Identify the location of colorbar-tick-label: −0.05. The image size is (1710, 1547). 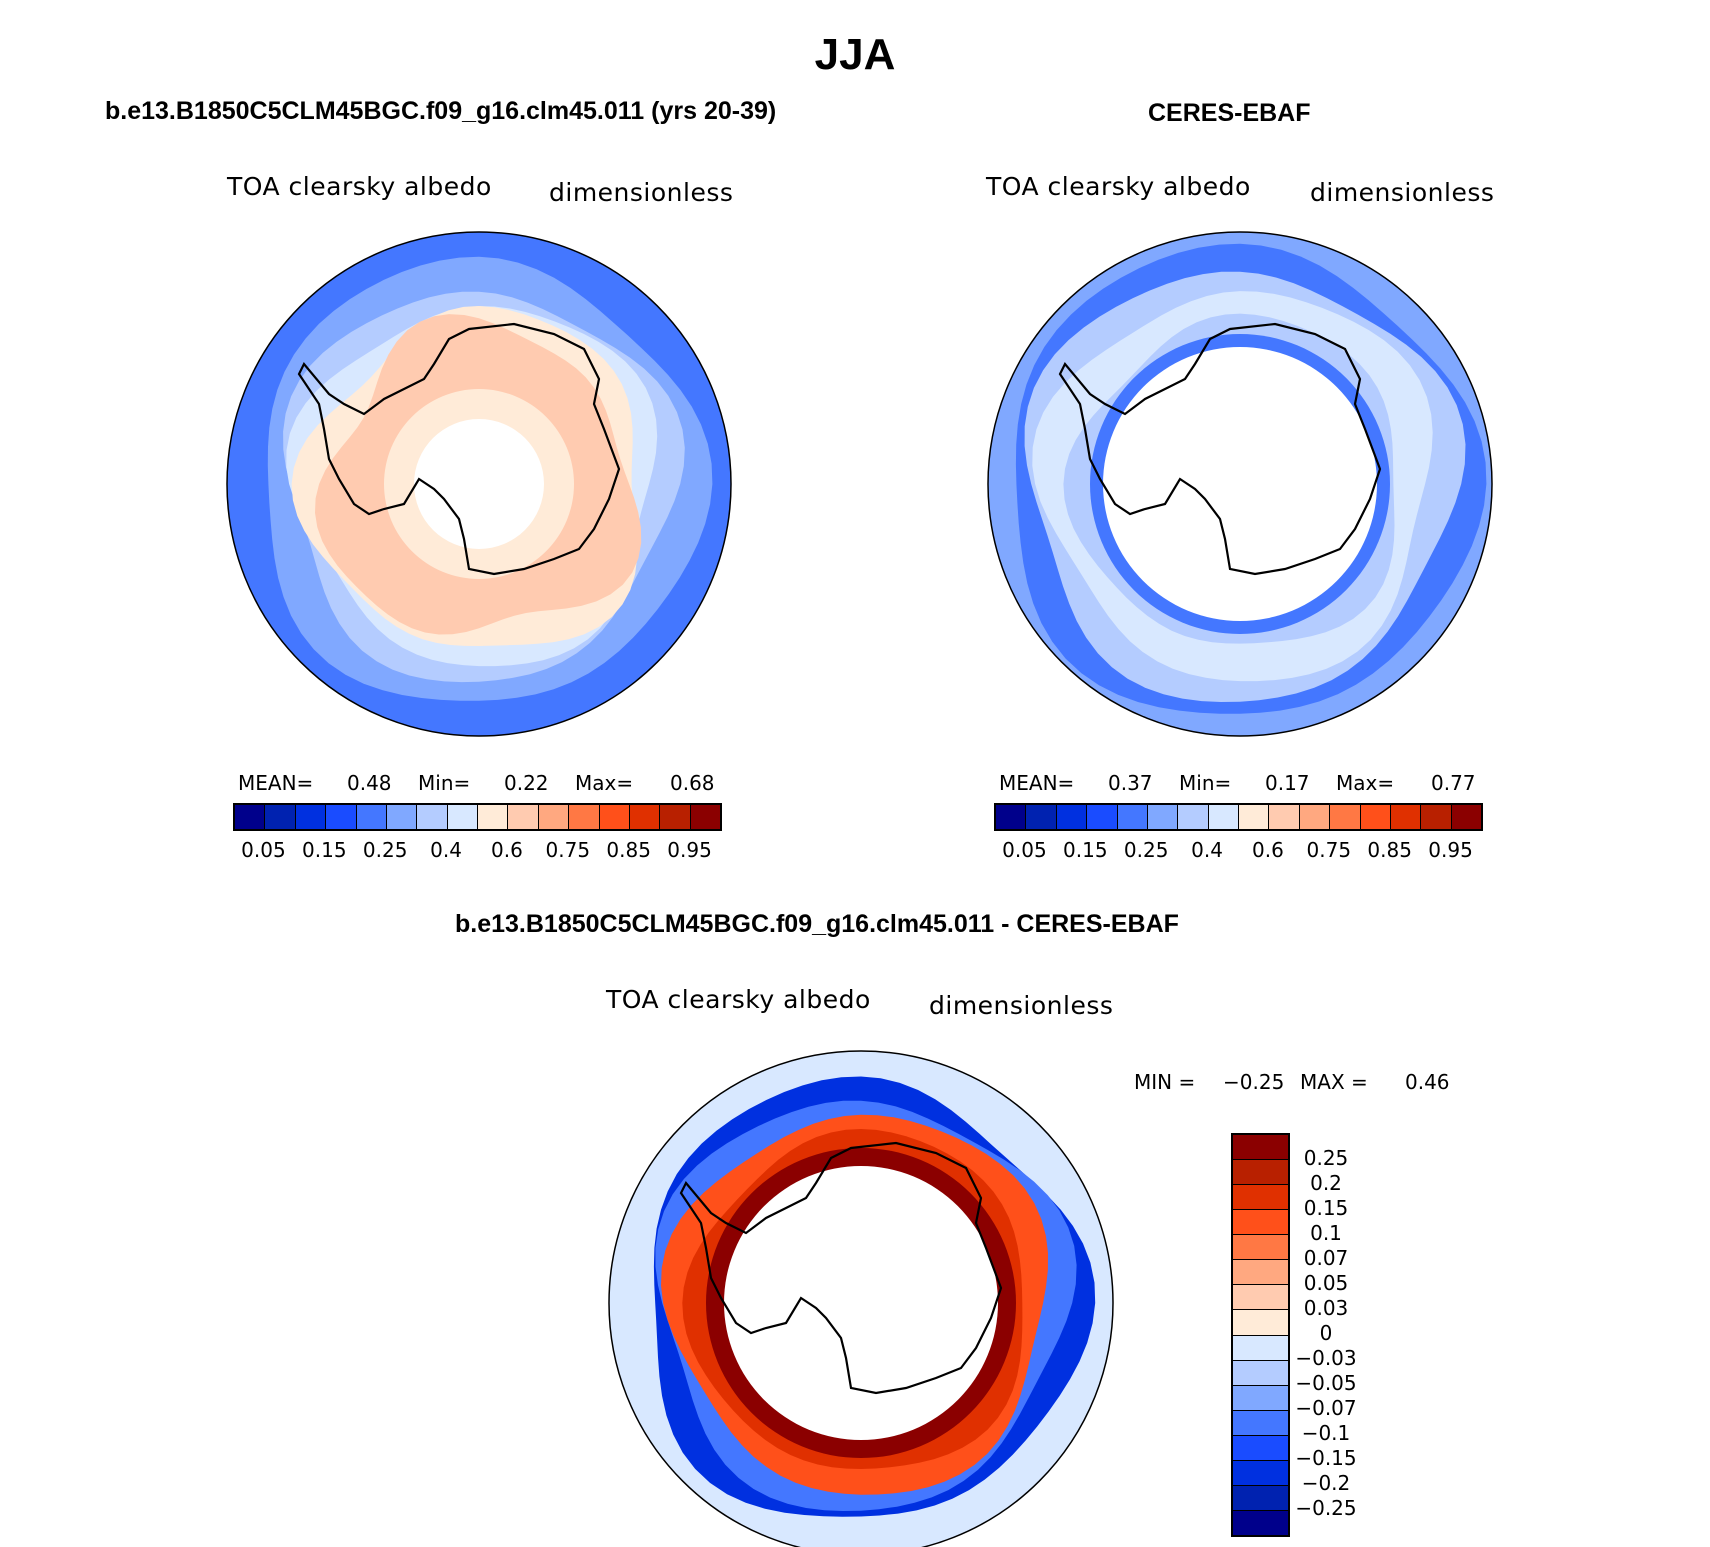
(1326, 1383).